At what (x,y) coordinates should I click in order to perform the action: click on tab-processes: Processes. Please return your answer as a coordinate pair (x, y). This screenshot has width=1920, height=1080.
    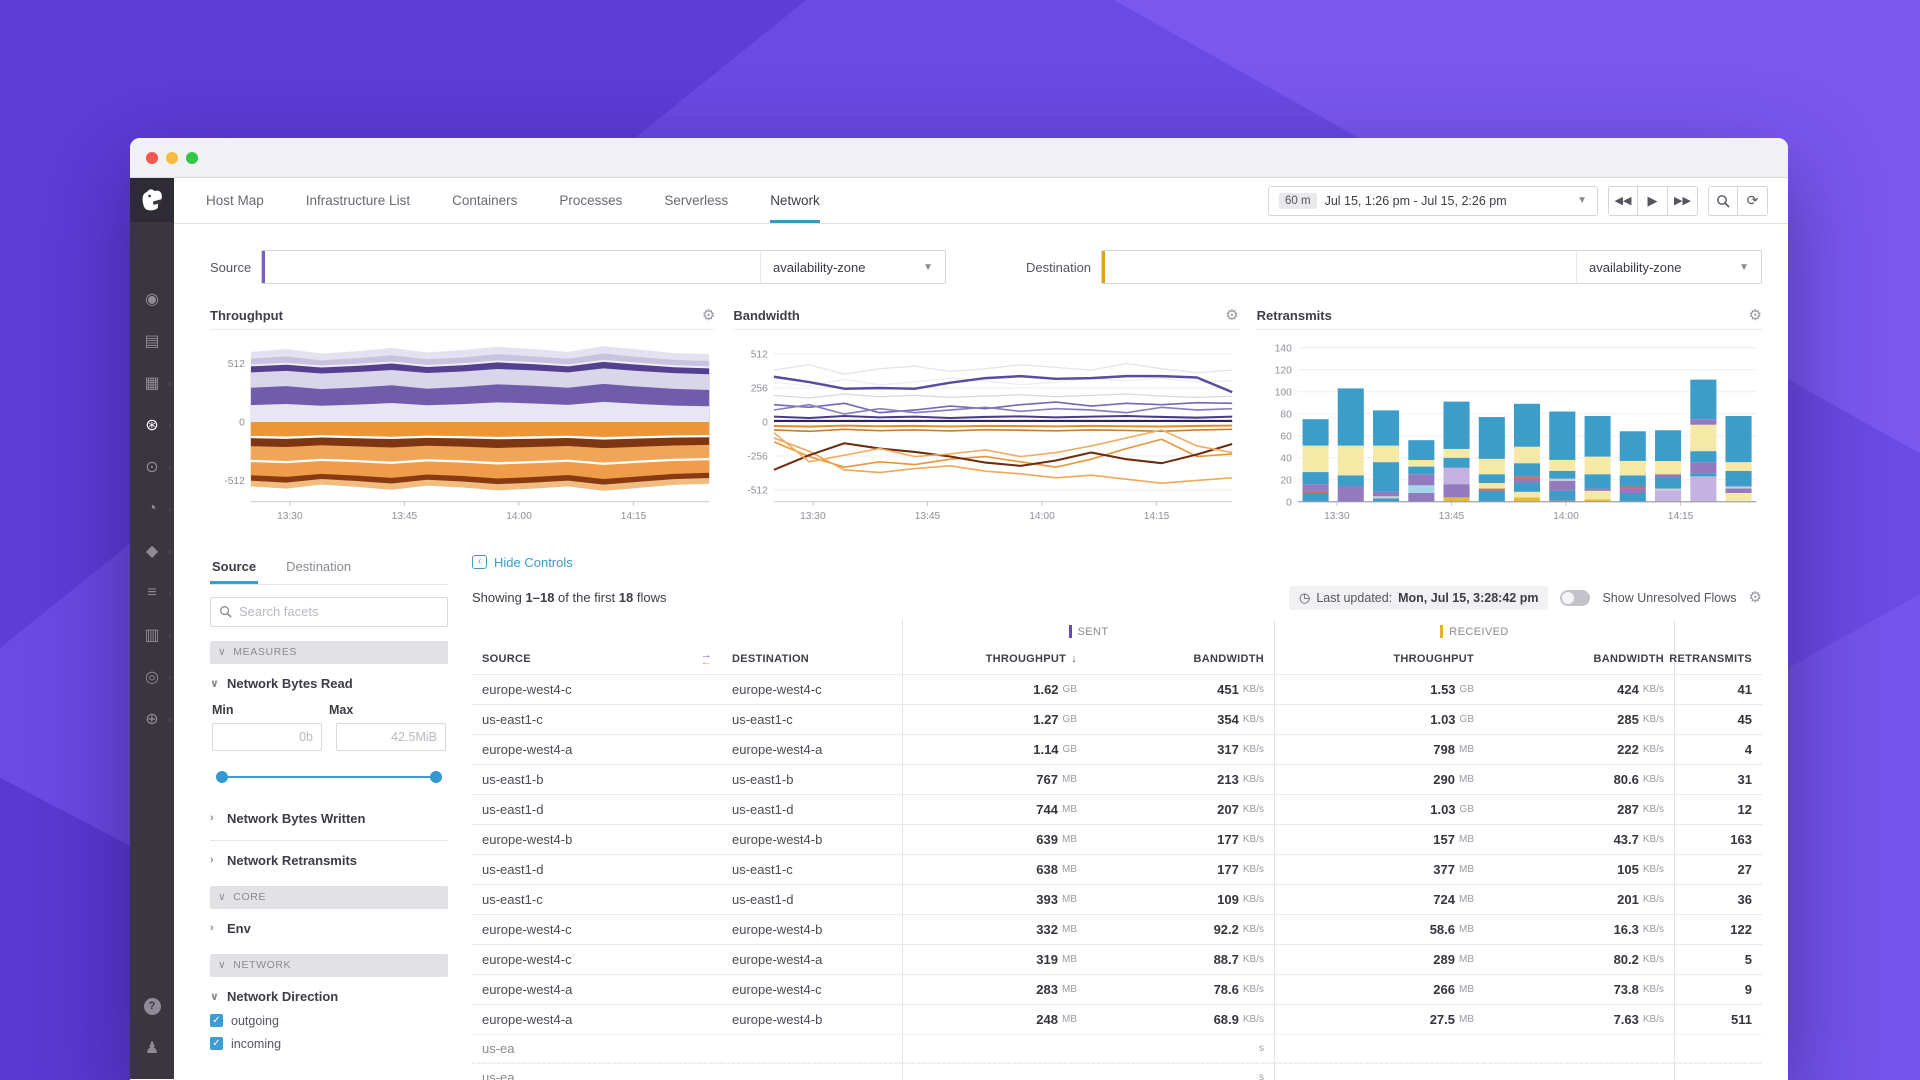
    Looking at the image, I should click on (591, 200).